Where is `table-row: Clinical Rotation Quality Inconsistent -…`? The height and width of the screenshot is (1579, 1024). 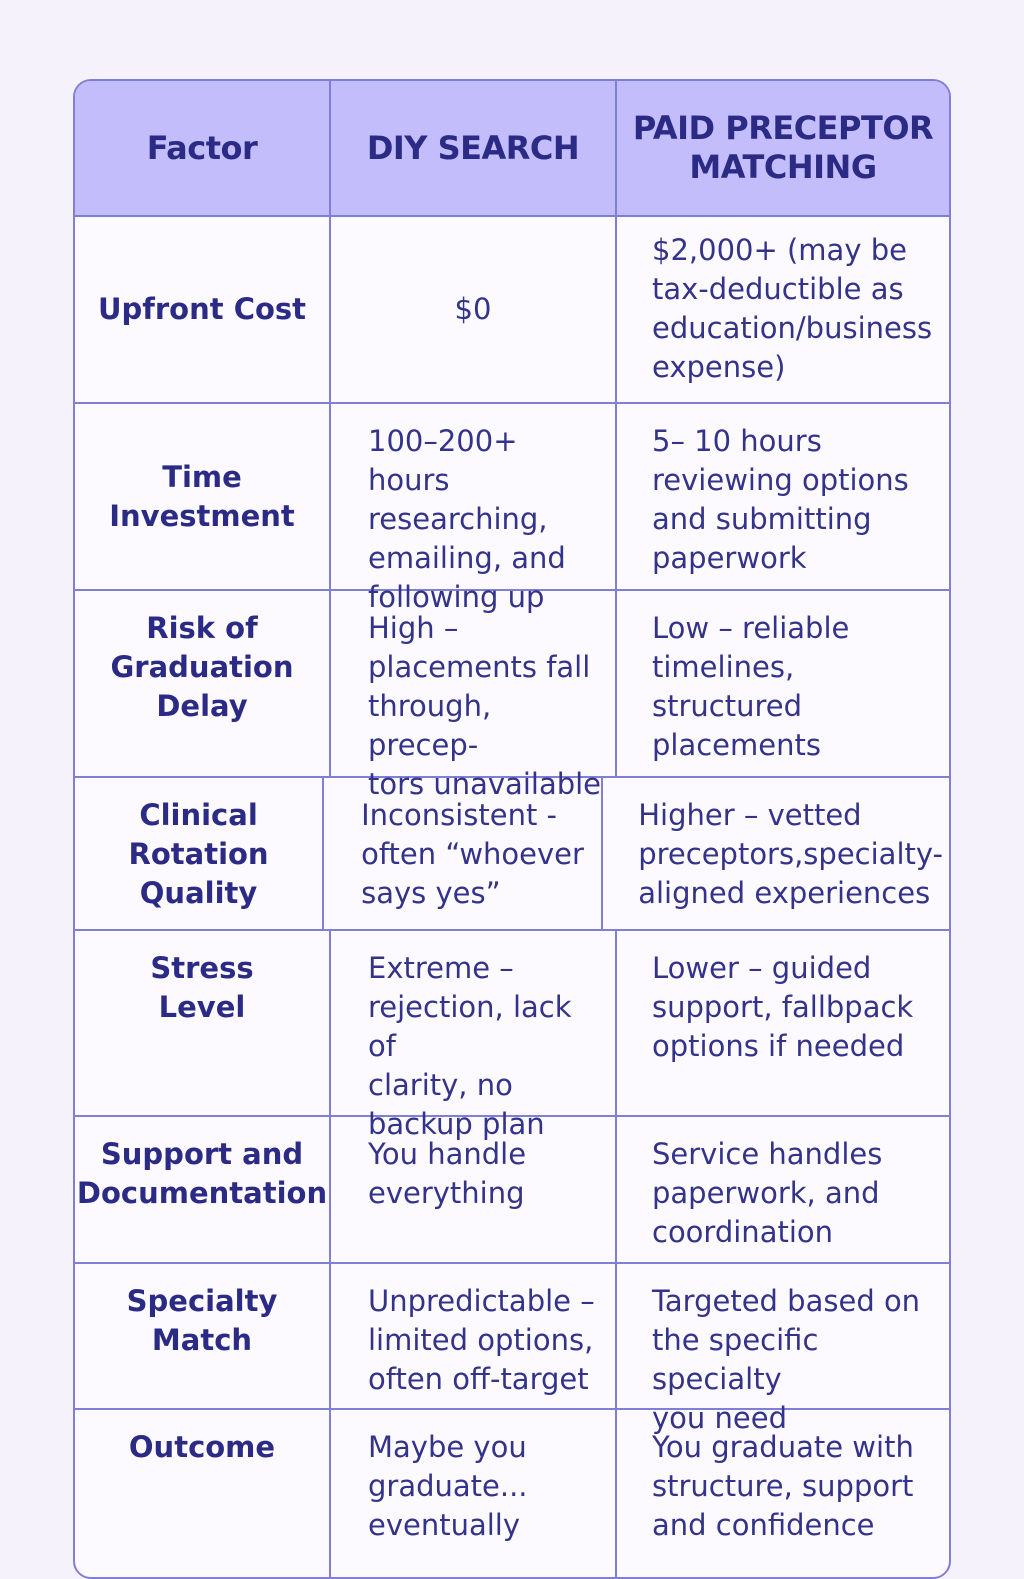
table-row: Clinical Rotation Quality Inconsistent -… is located at coordinates (512, 854).